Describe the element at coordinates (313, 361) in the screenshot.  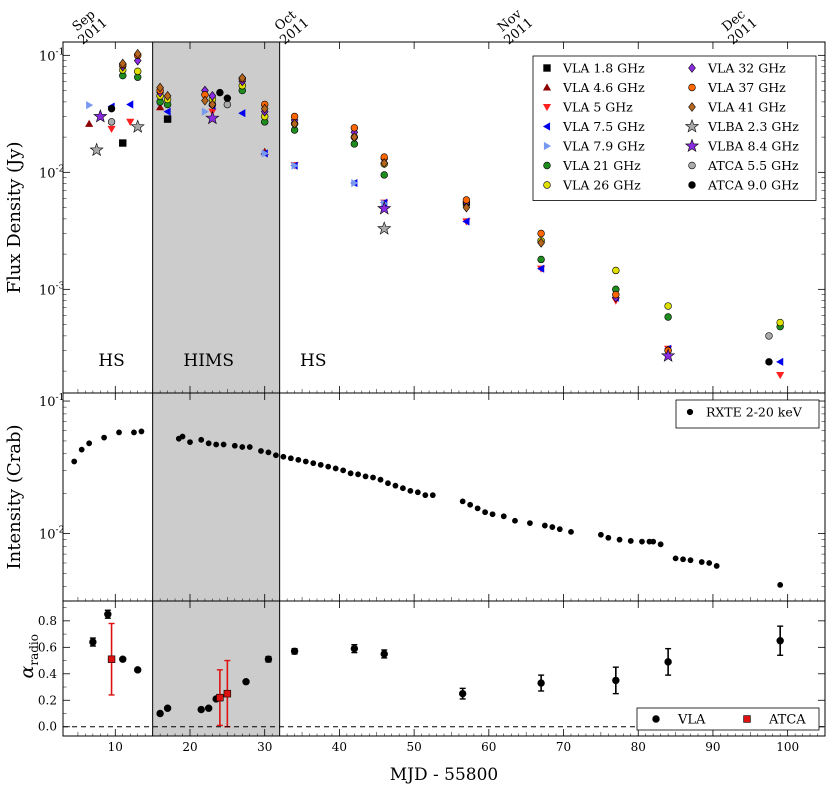
I see `state-label-2: HS` at that location.